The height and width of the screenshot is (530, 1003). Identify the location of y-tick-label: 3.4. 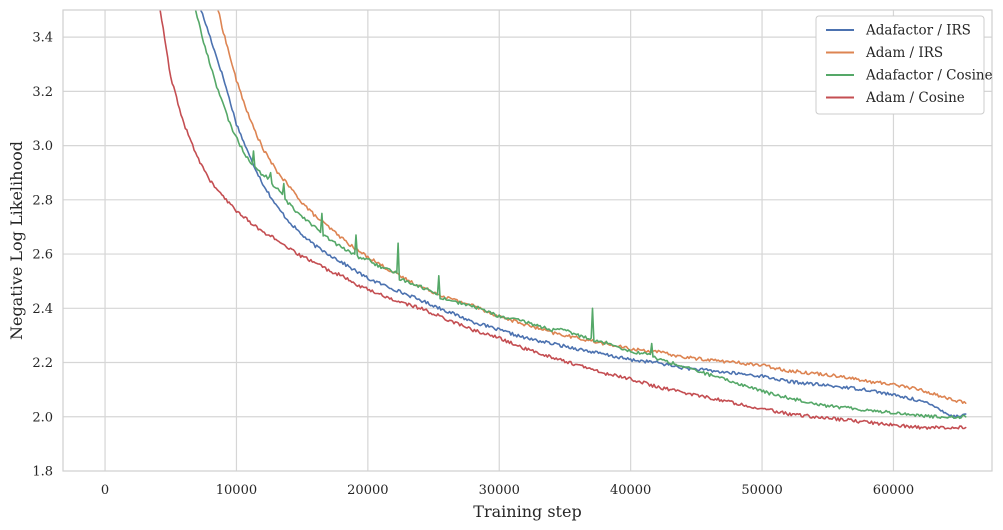
(42, 38).